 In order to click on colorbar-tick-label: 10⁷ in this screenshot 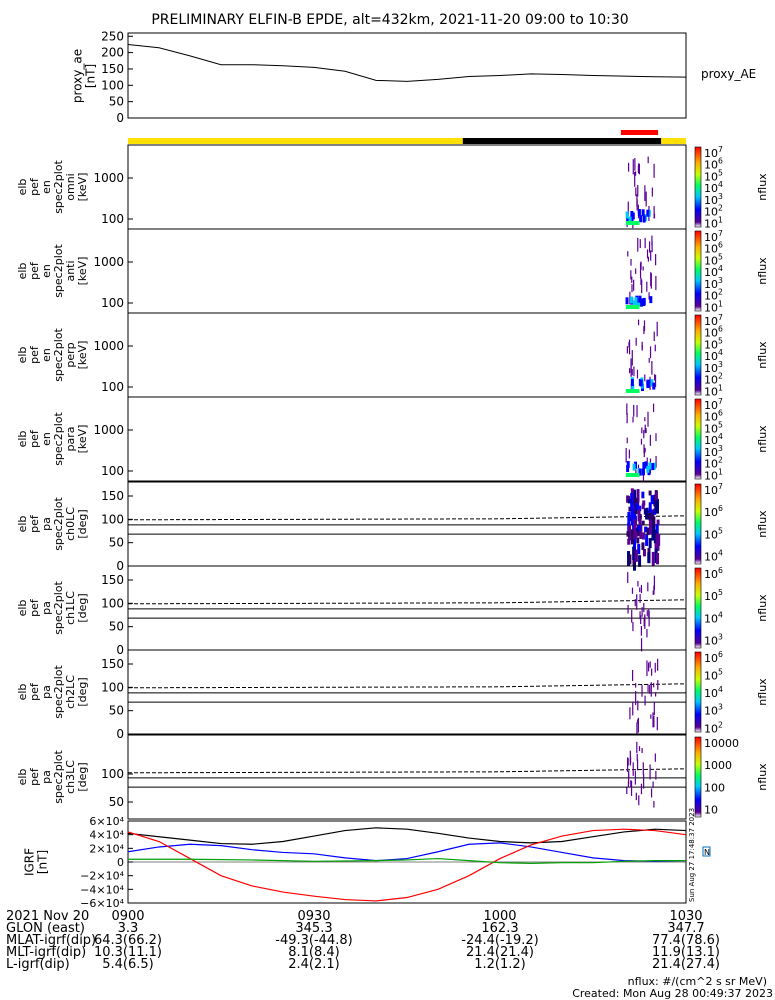, I will do `click(713, 236)`.